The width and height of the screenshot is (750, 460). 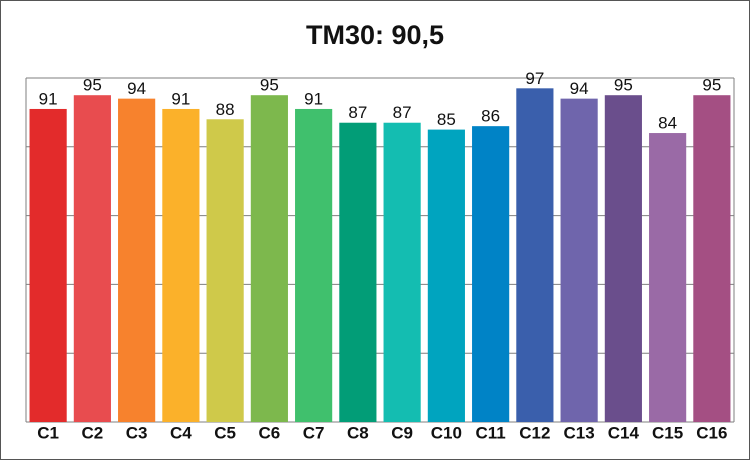 What do you see at coordinates (667, 432) in the screenshot?
I see `x-tick-label: C15` at bounding box center [667, 432].